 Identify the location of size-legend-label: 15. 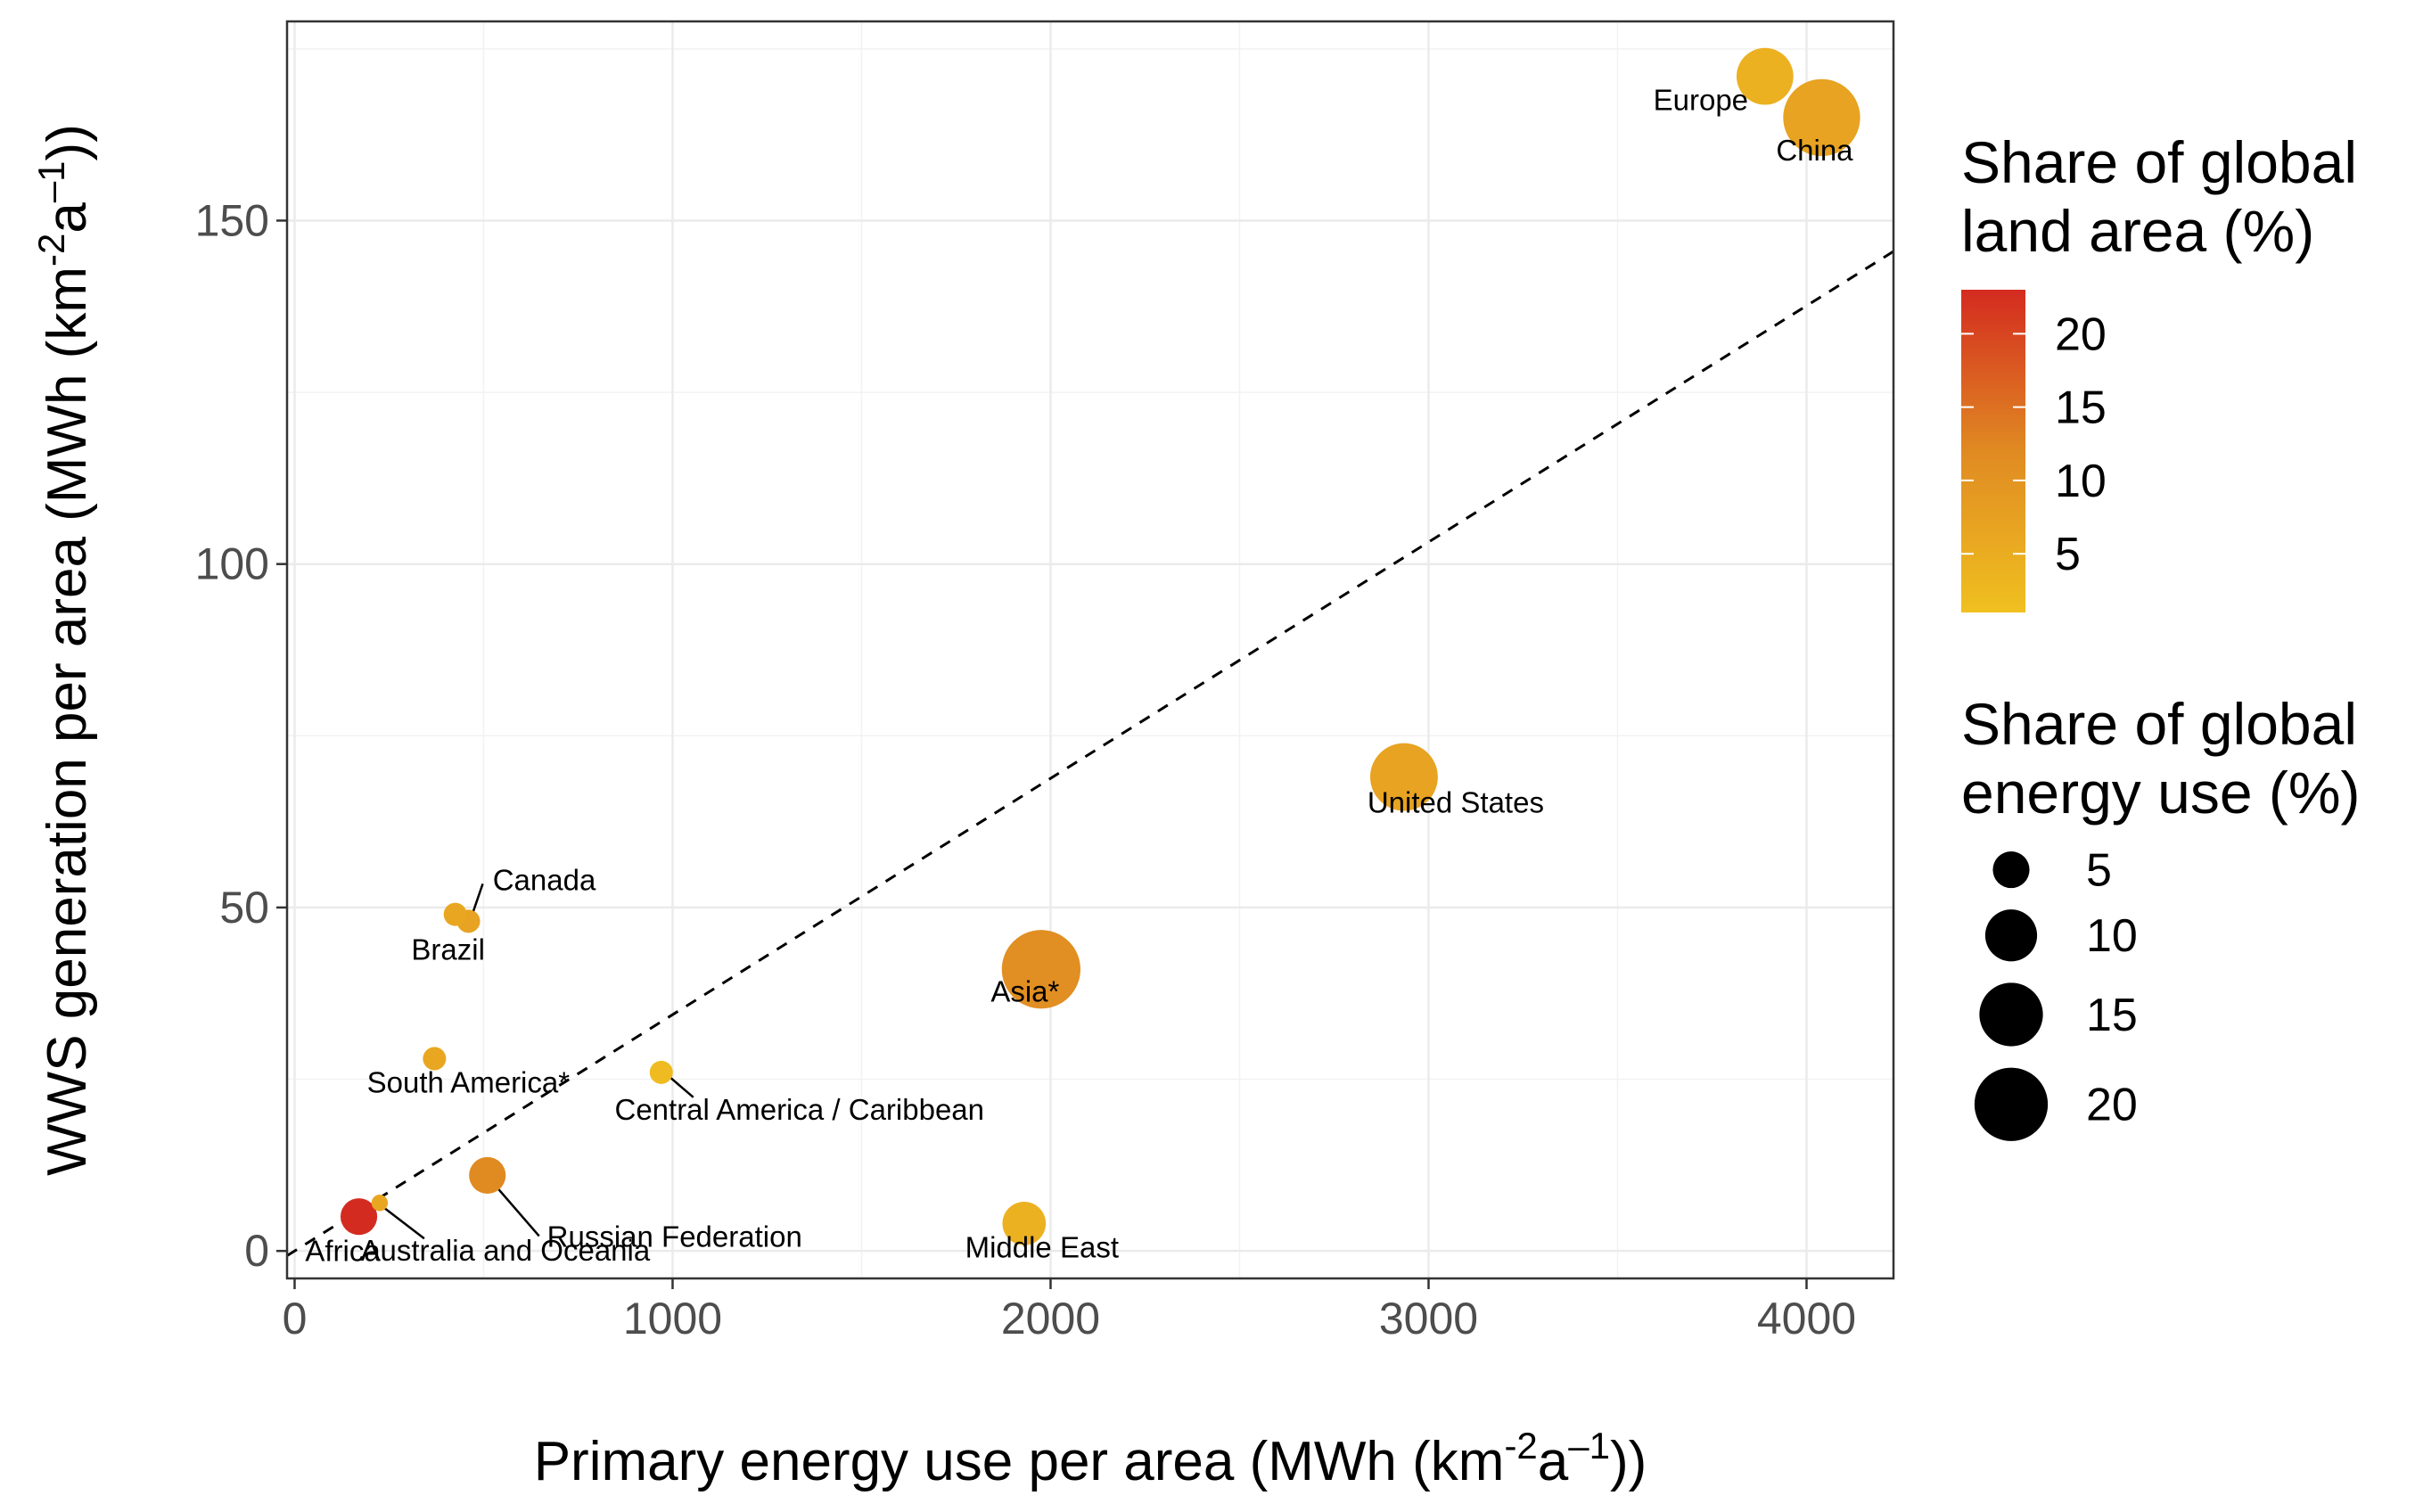
(2112, 1015).